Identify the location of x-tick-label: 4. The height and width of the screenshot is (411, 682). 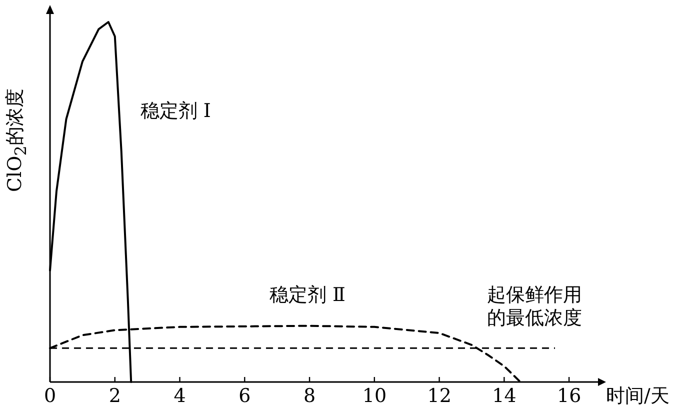
(180, 396).